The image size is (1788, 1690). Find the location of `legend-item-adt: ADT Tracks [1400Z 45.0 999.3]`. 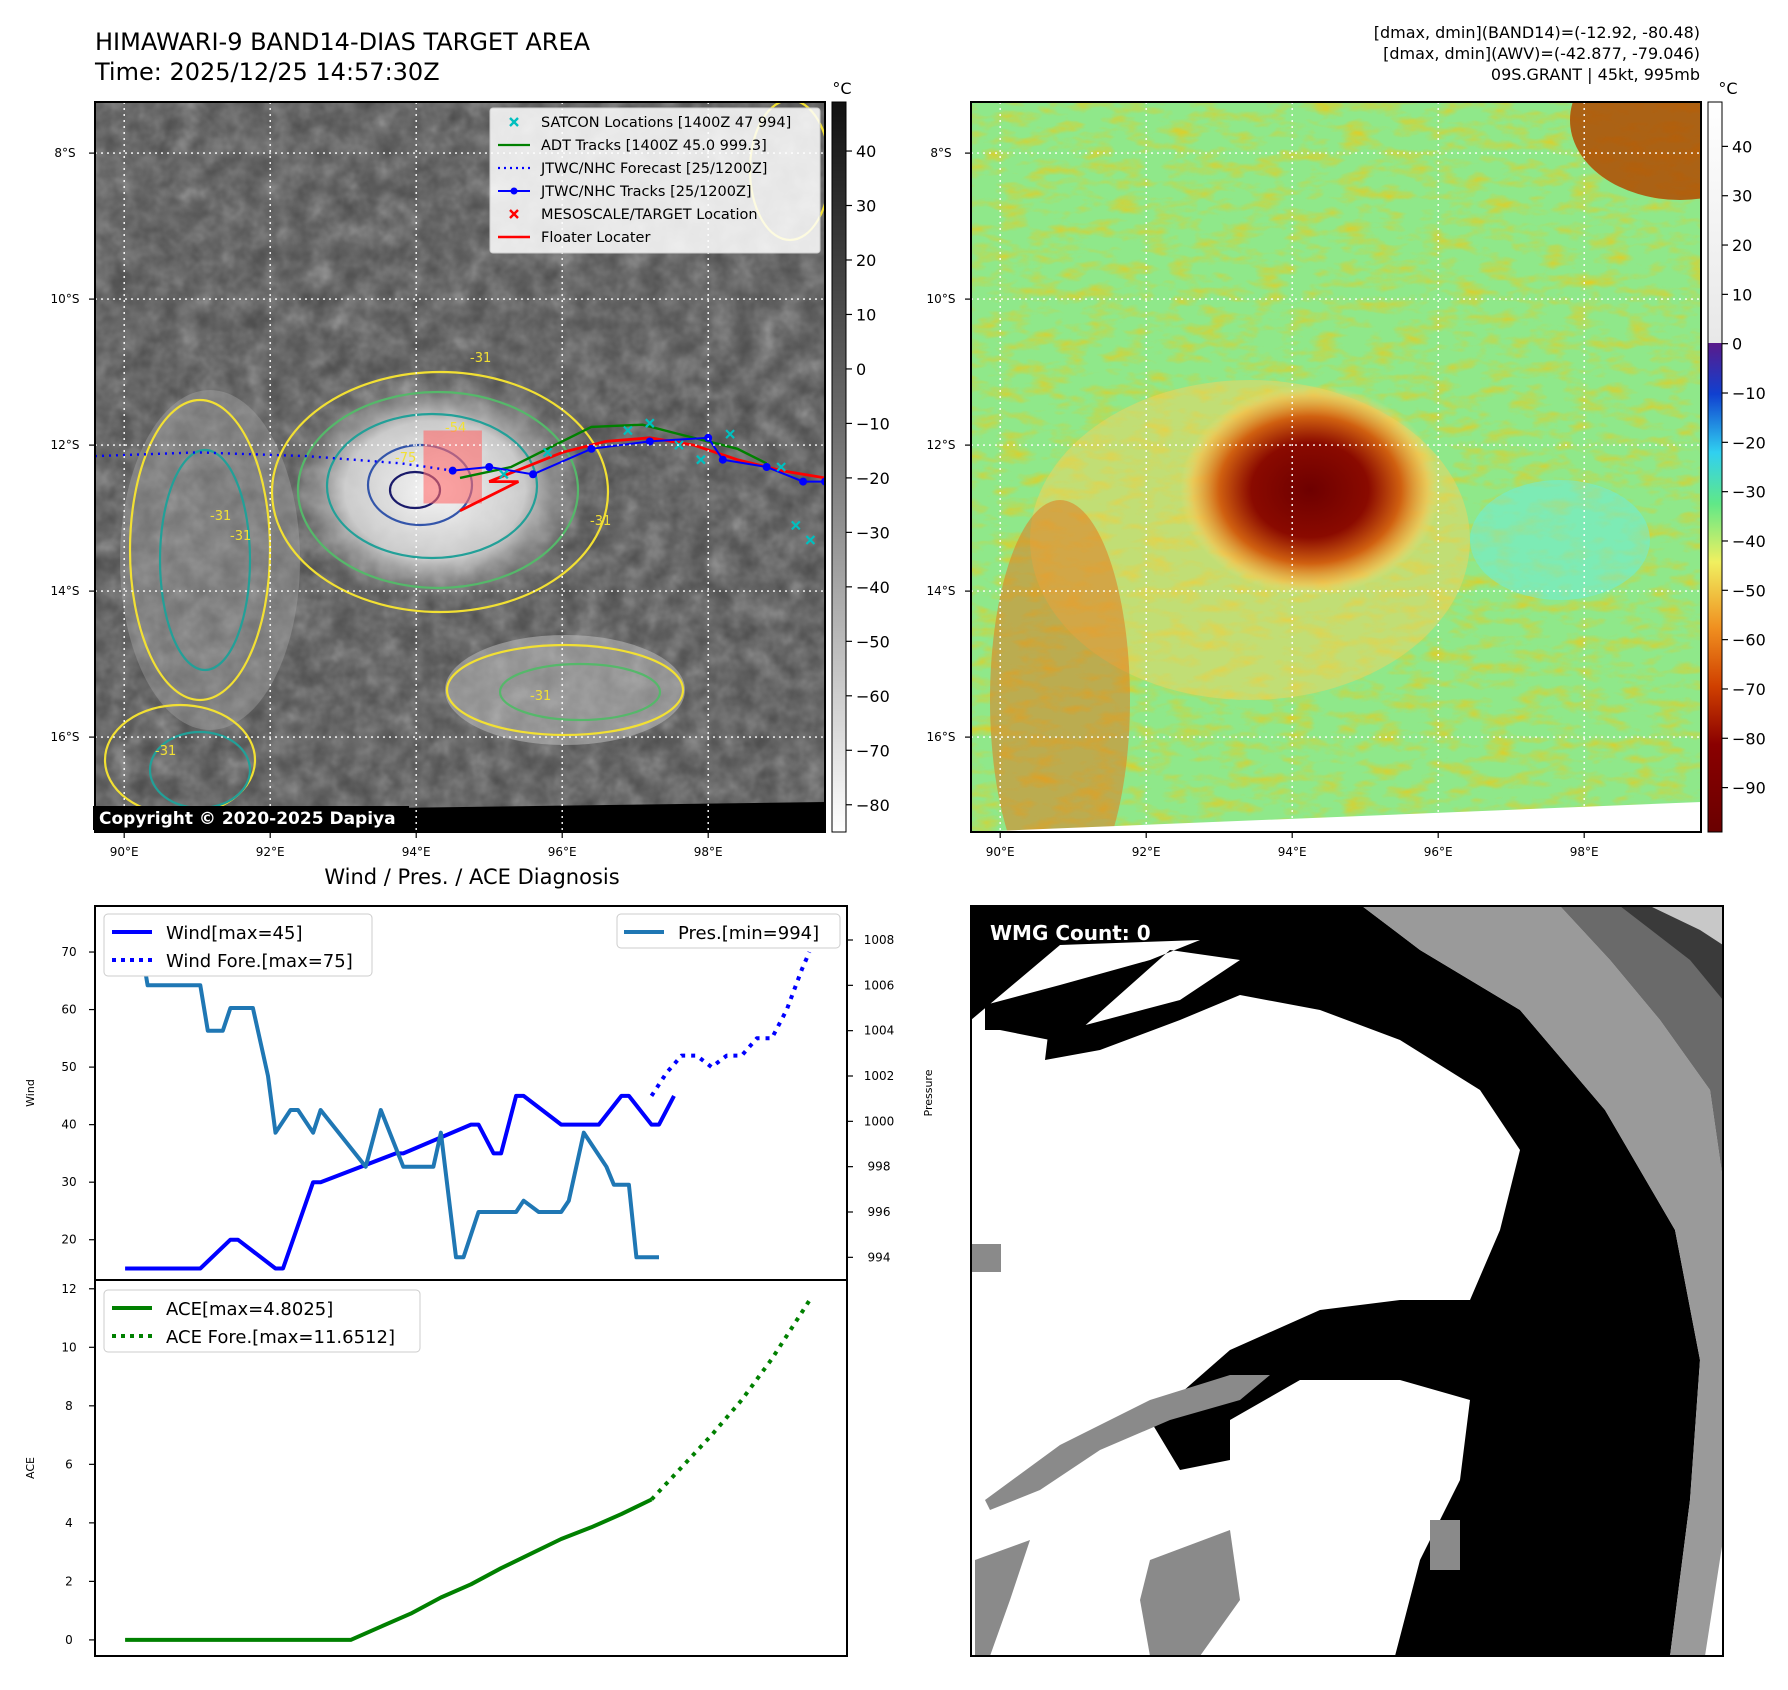

legend-item-adt: ADT Tracks [1400Z 45.0 999.3] is located at coordinates (632, 146).